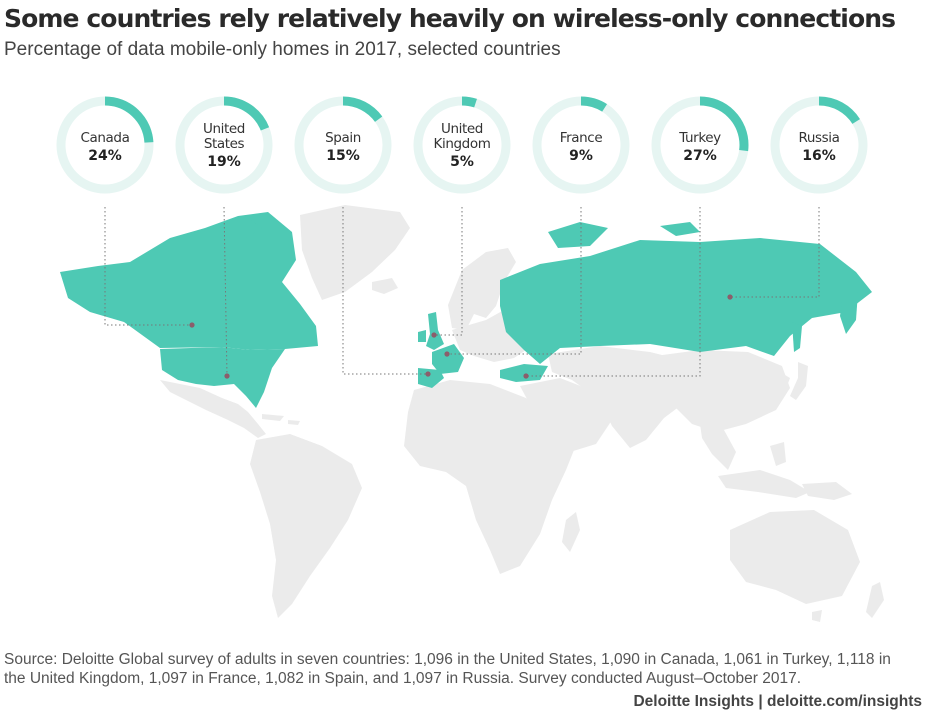 The height and width of the screenshot is (715, 926). I want to click on marker-canada, so click(192, 325).